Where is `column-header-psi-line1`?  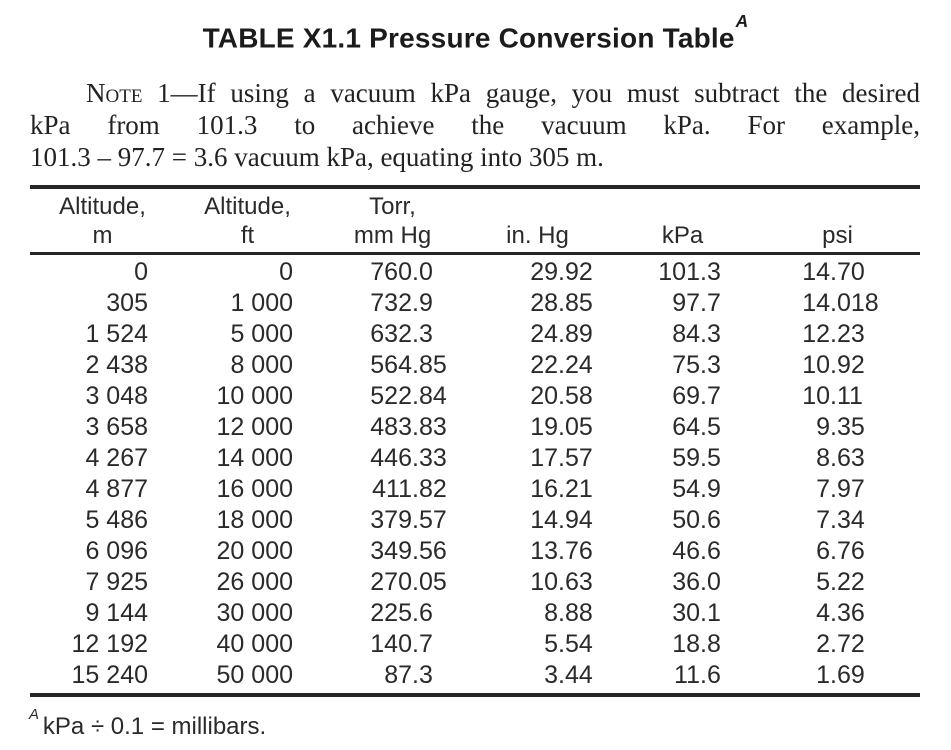
column-header-psi-line1 is located at coordinates (837, 206).